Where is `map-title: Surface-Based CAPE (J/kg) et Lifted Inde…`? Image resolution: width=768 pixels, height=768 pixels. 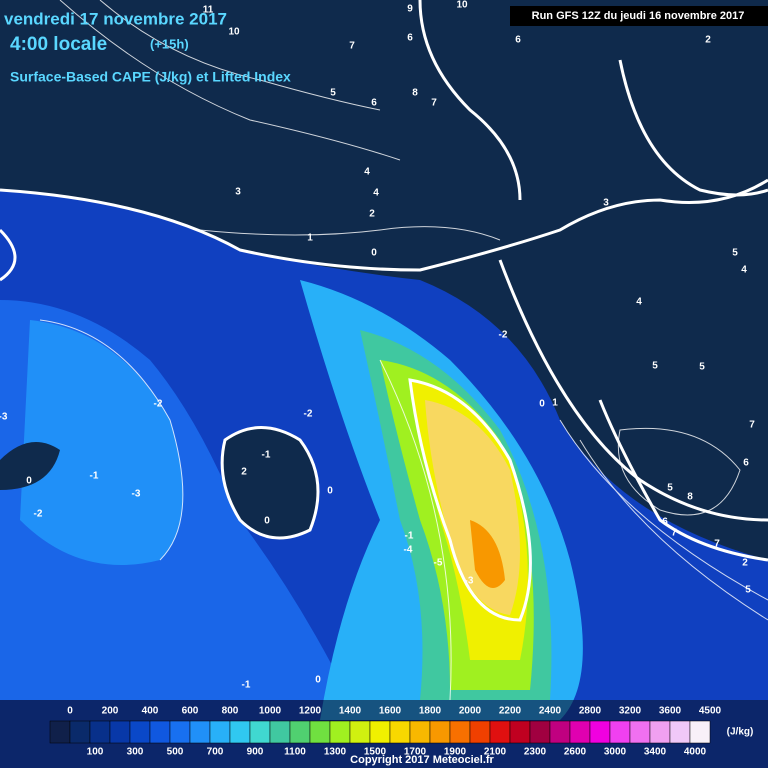 map-title: Surface-Based CAPE (J/kg) et Lifted Inde… is located at coordinates (150, 77).